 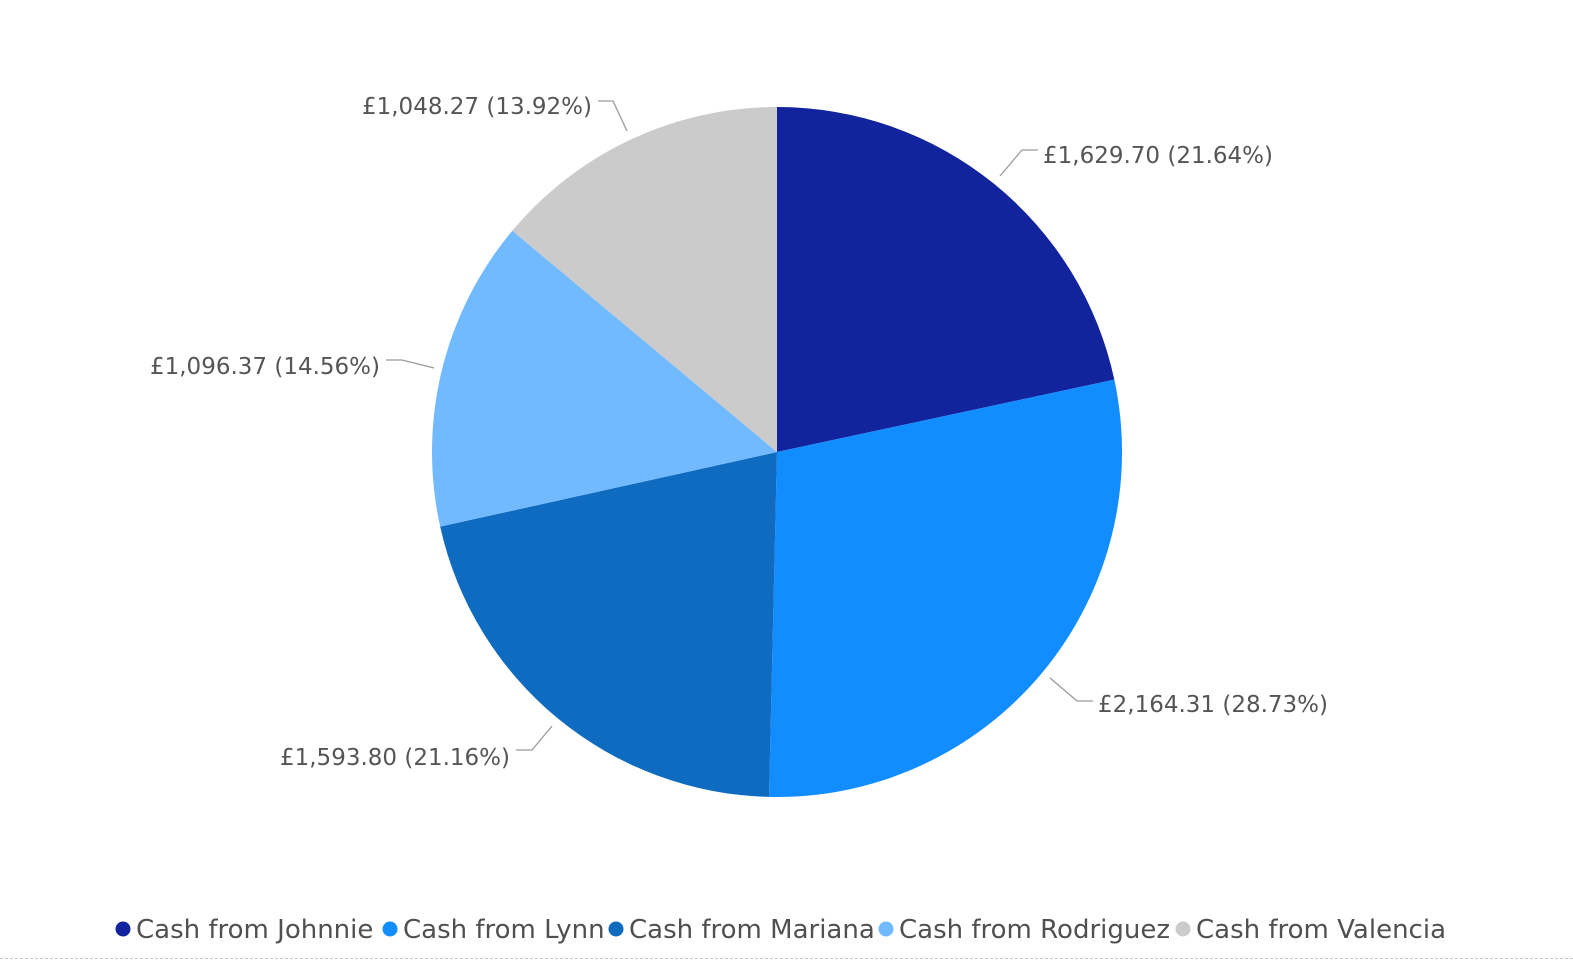 What do you see at coordinates (390, 929) in the screenshot?
I see `legend-marker-cash-from-lynn` at bounding box center [390, 929].